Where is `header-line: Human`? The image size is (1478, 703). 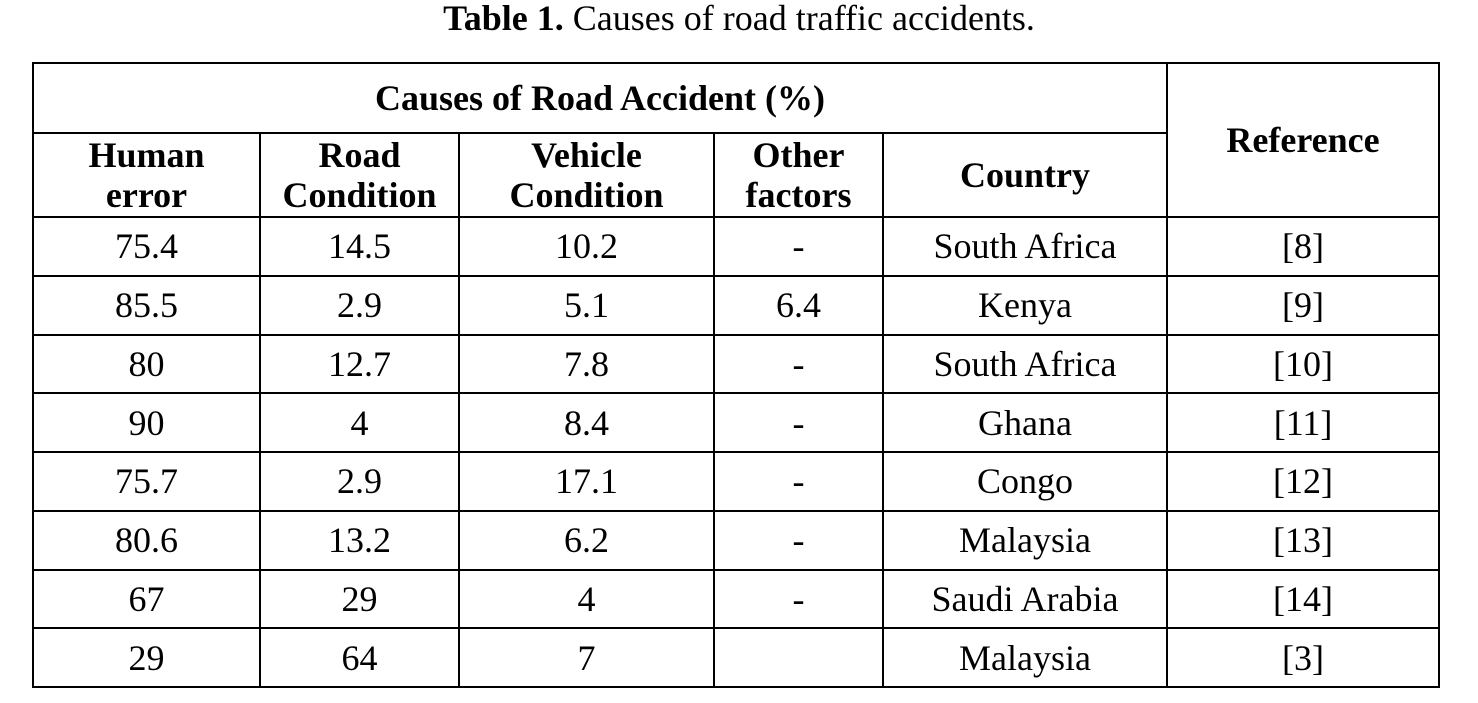 header-line: Human is located at coordinates (146, 155).